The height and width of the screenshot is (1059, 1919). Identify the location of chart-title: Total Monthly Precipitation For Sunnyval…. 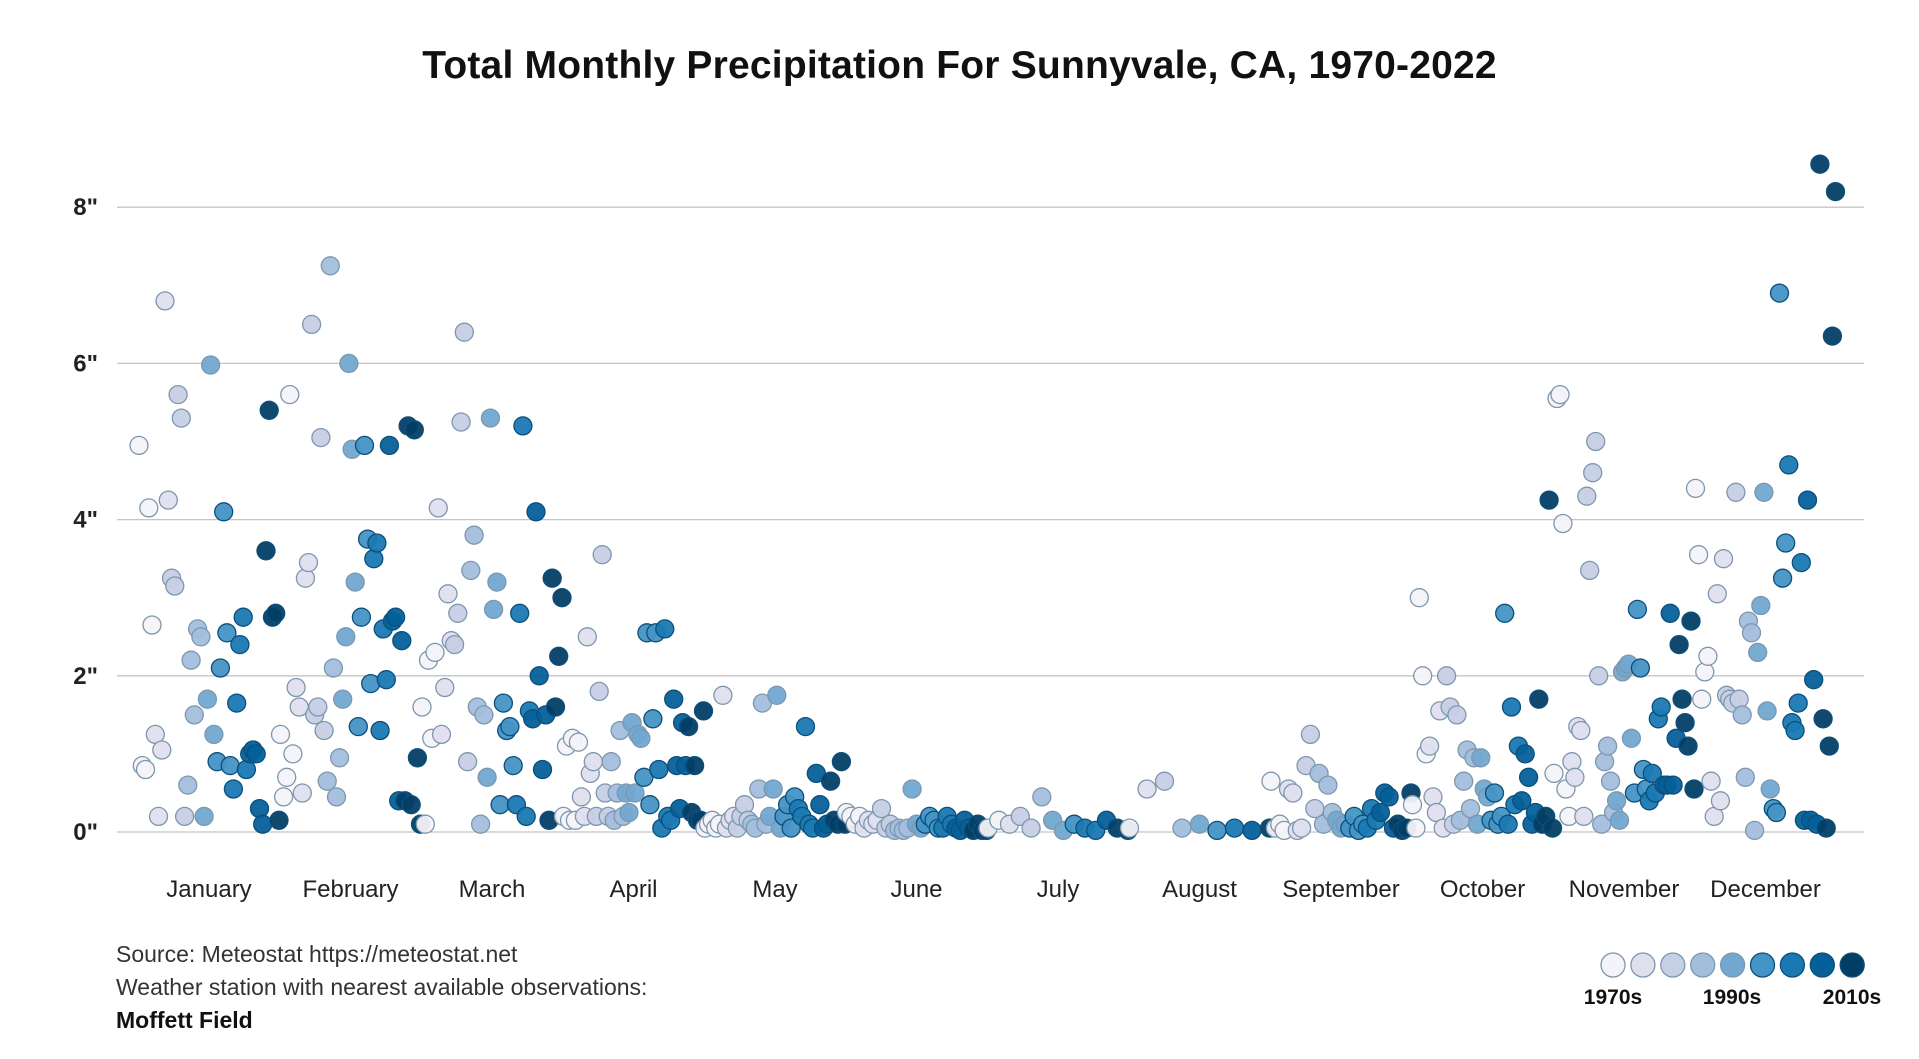
(959, 65).